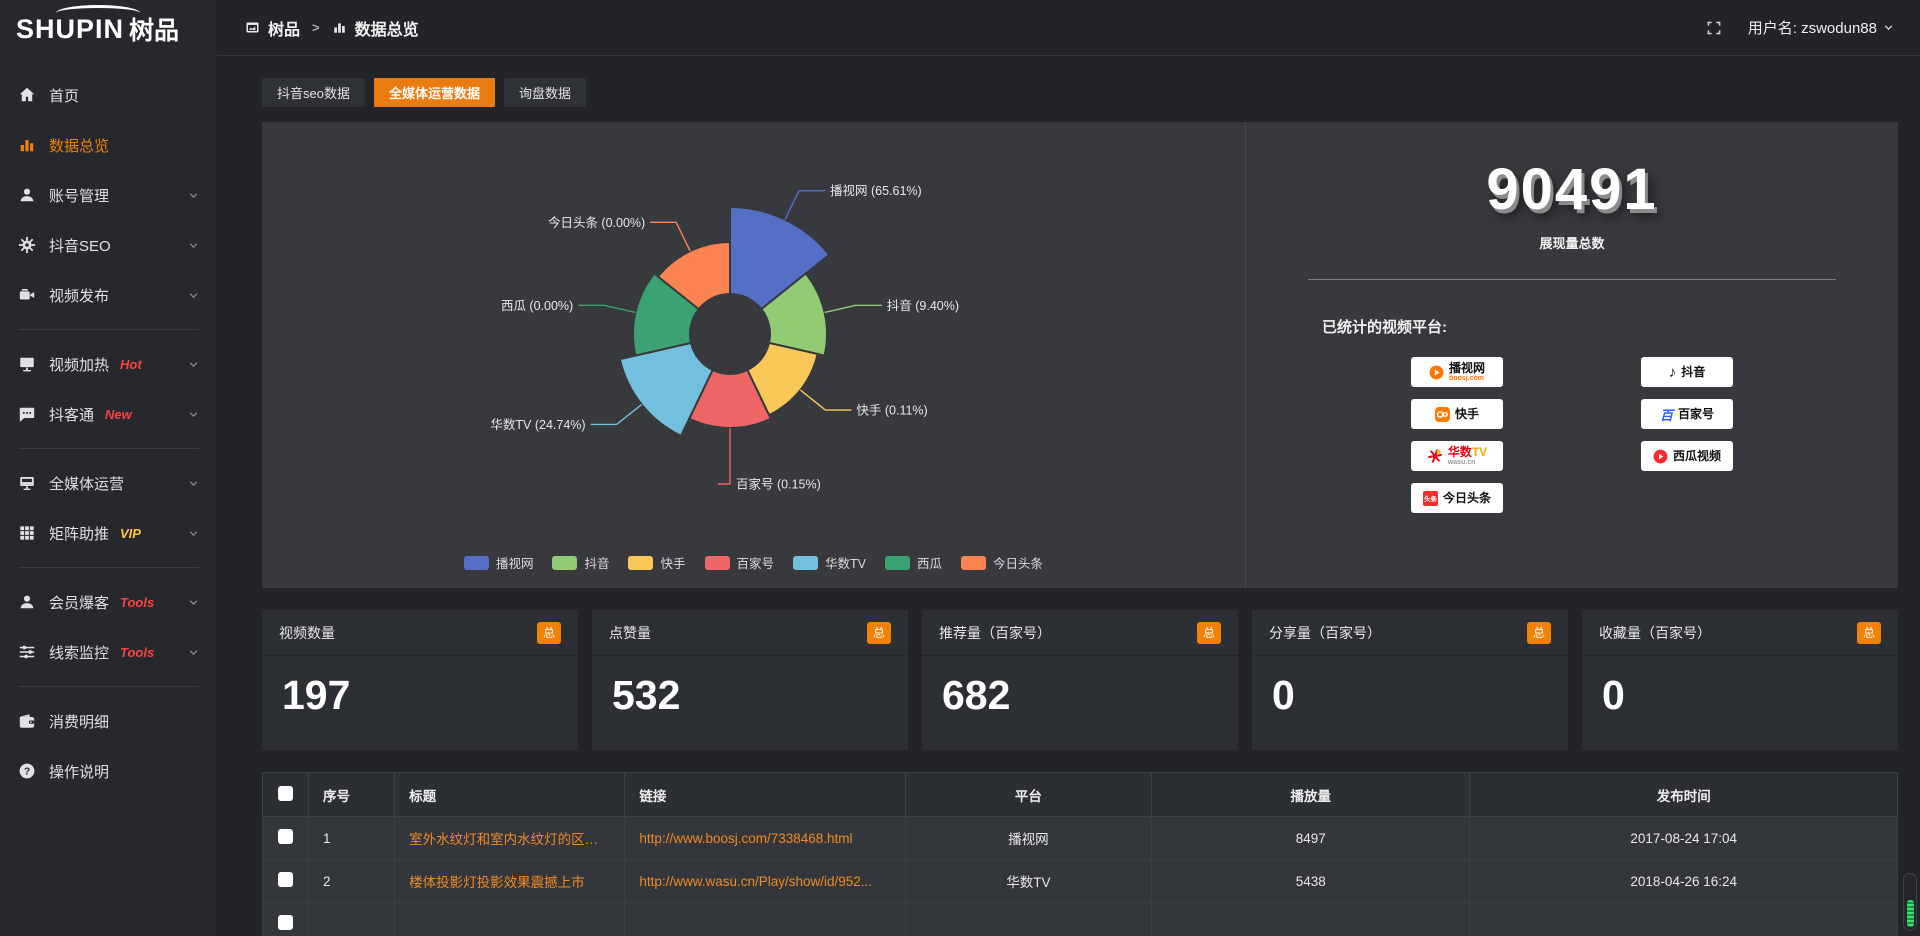  Describe the element at coordinates (666, 314) in the screenshot. I see `pie-slice-西瓜` at that location.